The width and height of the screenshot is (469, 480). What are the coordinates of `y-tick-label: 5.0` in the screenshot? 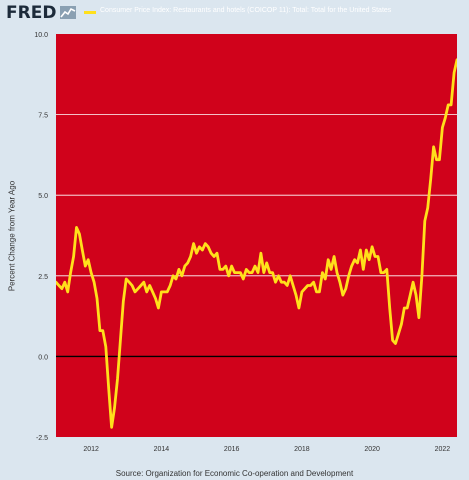 It's located at (43, 196).